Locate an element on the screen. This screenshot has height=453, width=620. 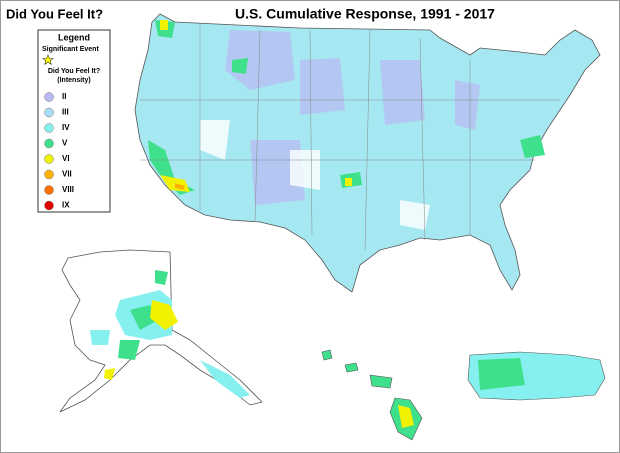
legend-title: Legend is located at coordinates (74, 37).